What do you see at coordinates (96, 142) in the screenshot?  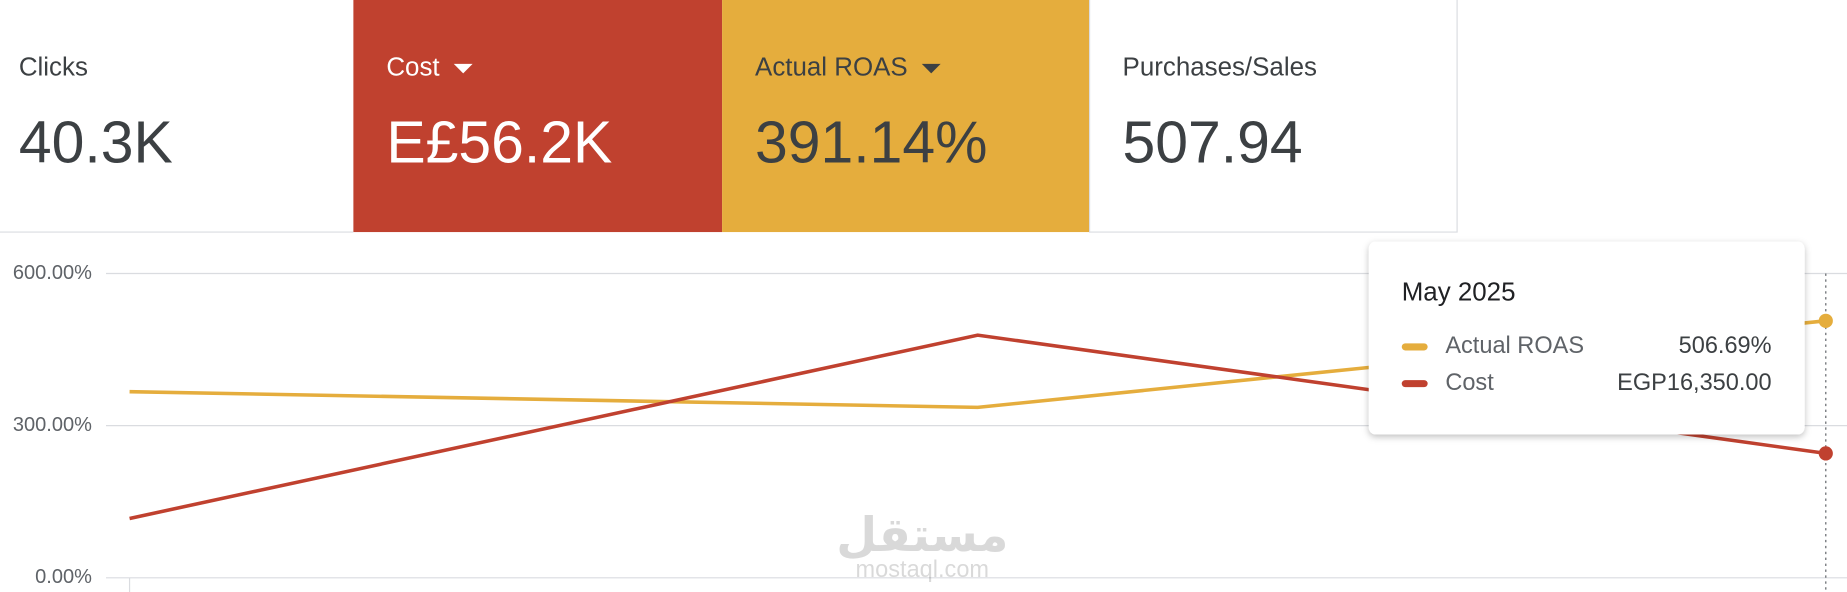 I see `scorecard-value: 40.3K` at bounding box center [96, 142].